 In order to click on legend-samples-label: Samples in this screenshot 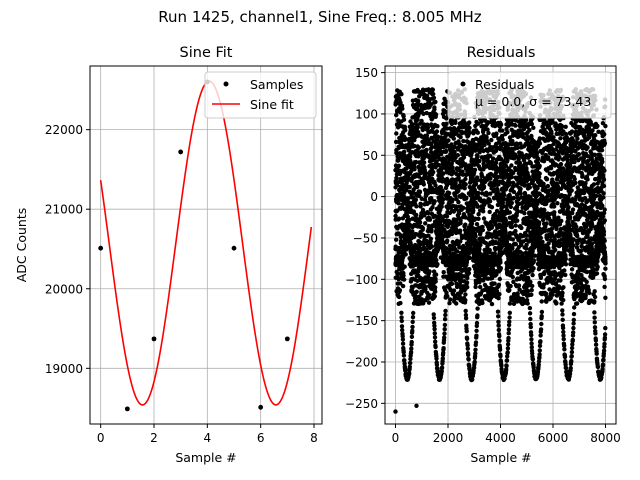, I will do `click(276, 84)`.